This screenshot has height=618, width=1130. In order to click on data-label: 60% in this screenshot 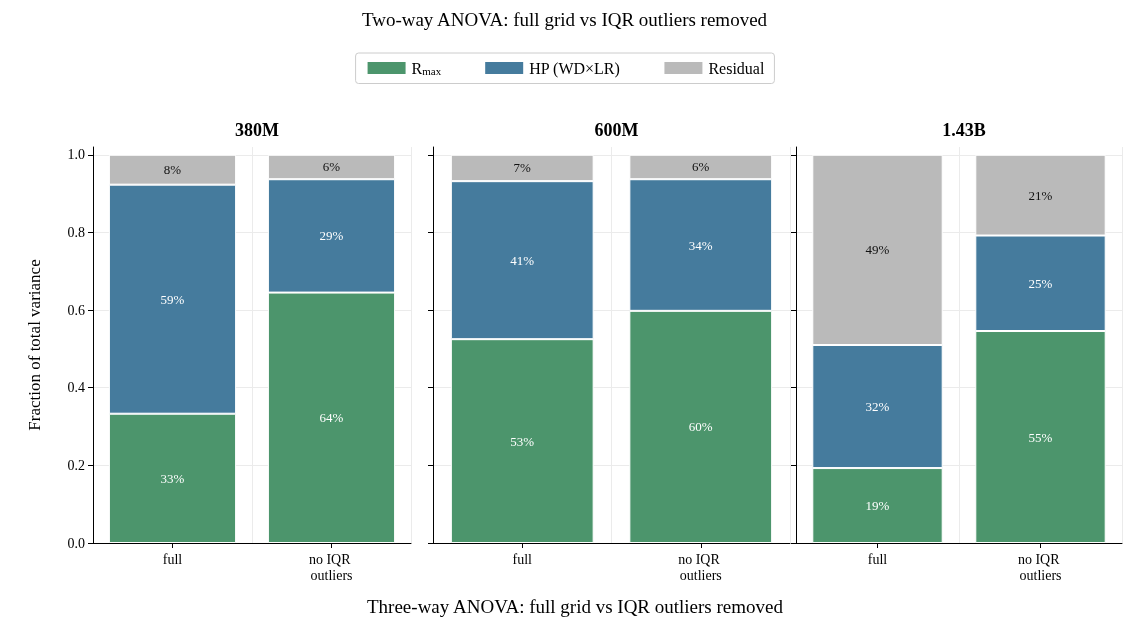, I will do `click(700, 427)`.